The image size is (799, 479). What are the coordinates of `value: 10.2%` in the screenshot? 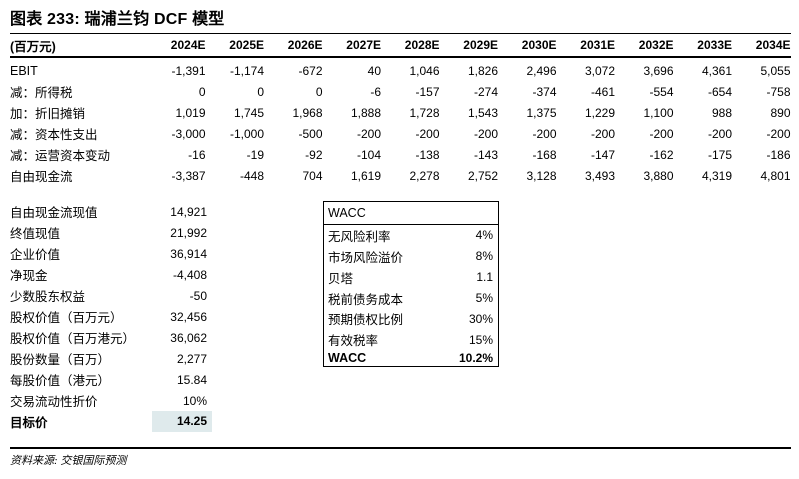 It's located at (475, 358).